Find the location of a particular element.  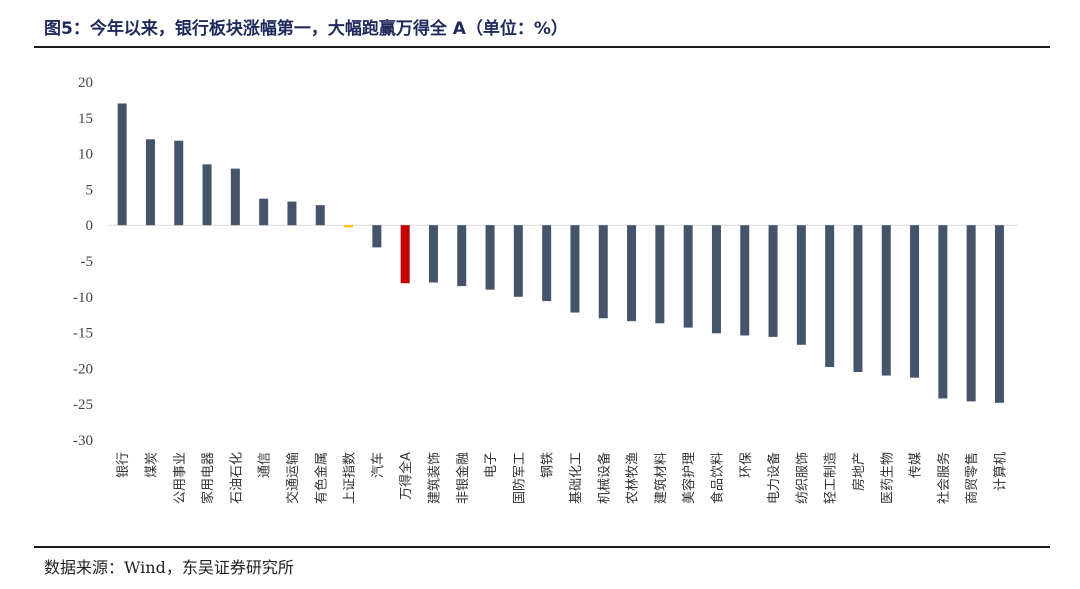

x-category-label: 计算机 is located at coordinates (1000, 471).